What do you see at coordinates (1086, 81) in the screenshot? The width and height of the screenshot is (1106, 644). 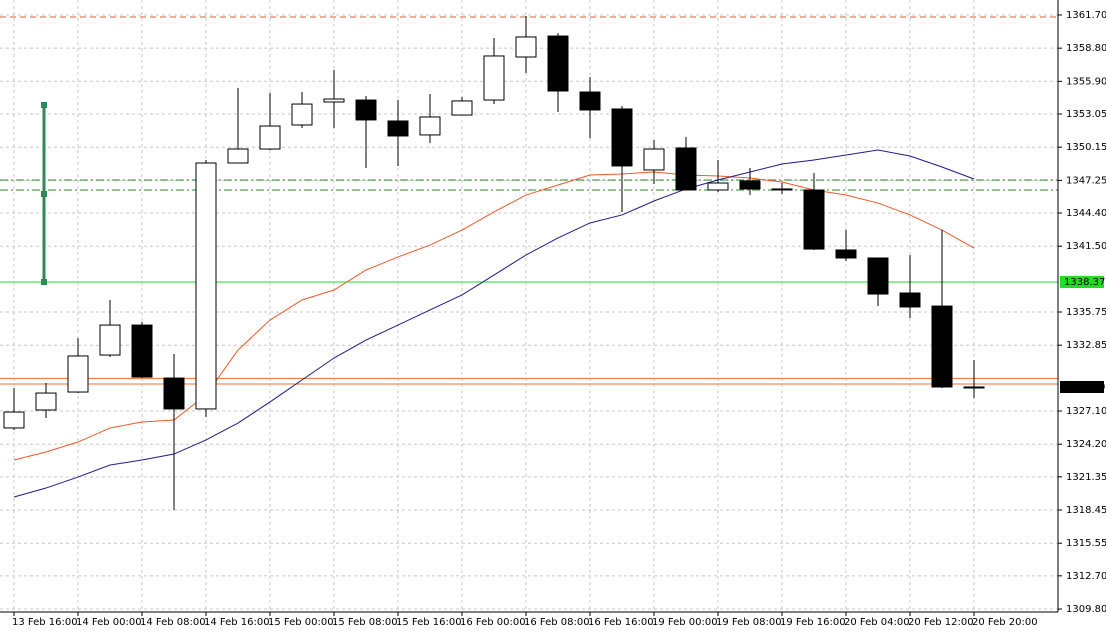 I see `y-tick-label: 1355.90` at bounding box center [1086, 81].